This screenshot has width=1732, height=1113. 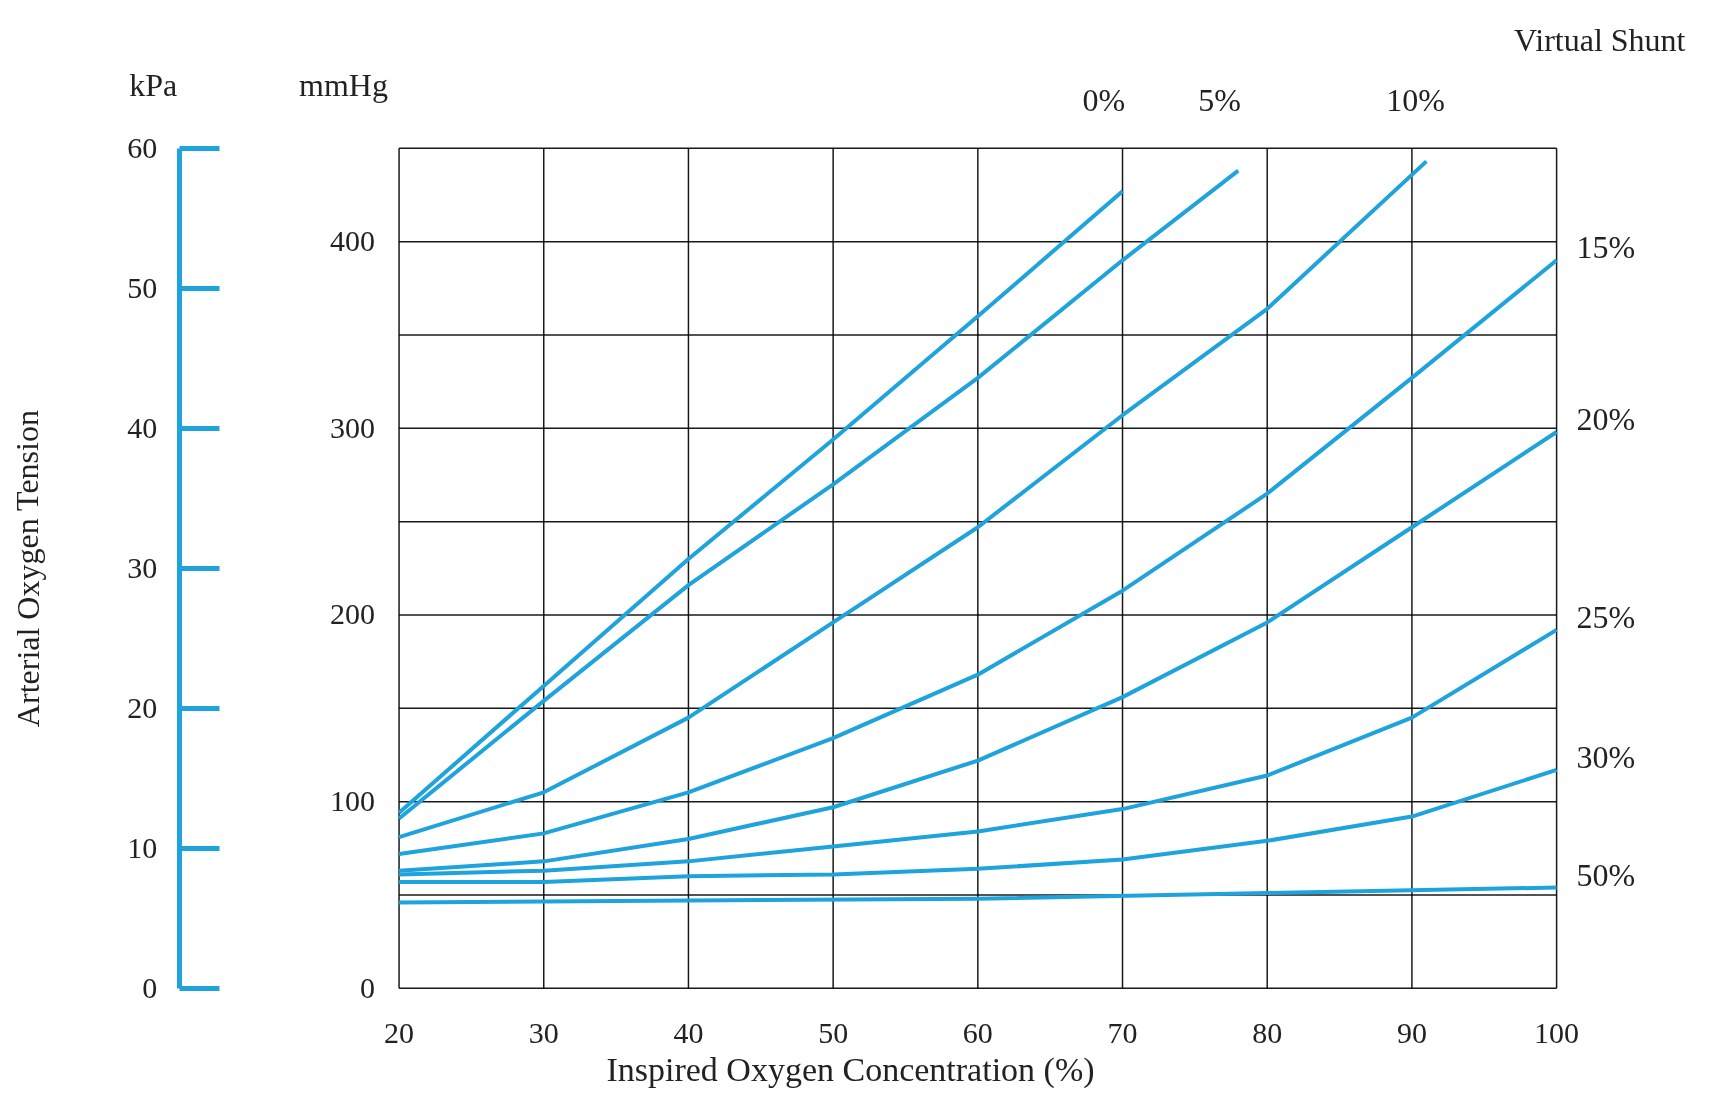 What do you see at coordinates (1606, 756) in the screenshot?
I see `series-label: 30%` at bounding box center [1606, 756].